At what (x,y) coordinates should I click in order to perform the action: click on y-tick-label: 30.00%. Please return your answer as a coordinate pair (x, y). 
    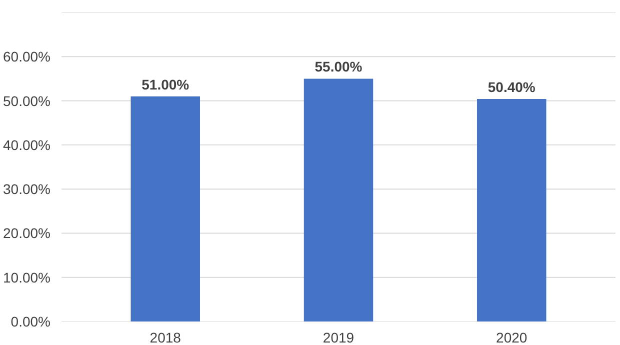
    Looking at the image, I should click on (26, 189).